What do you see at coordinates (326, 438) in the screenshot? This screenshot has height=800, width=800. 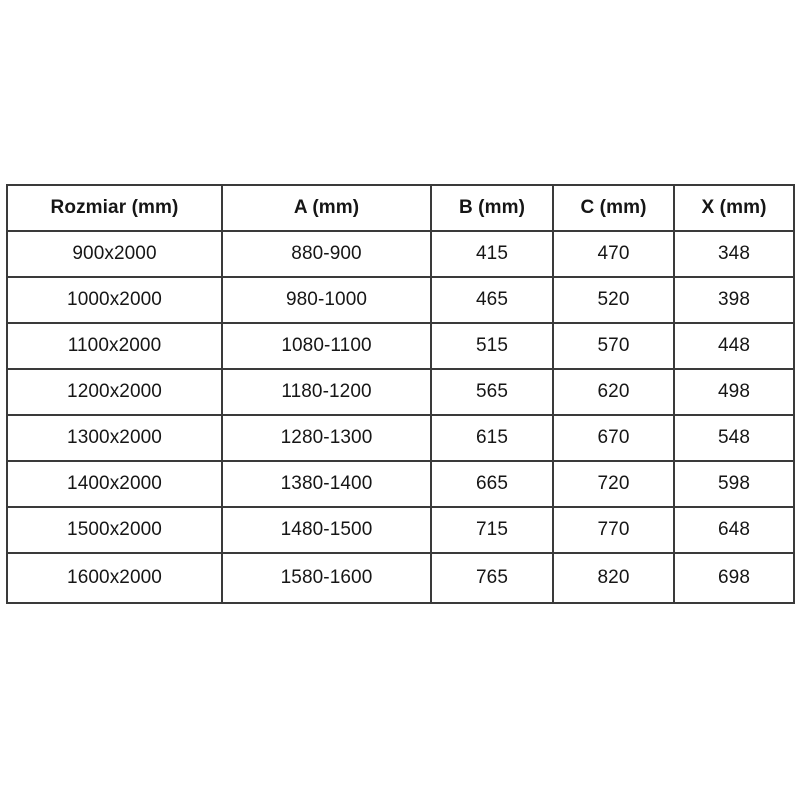 I see `cell-a: 1280-1300` at bounding box center [326, 438].